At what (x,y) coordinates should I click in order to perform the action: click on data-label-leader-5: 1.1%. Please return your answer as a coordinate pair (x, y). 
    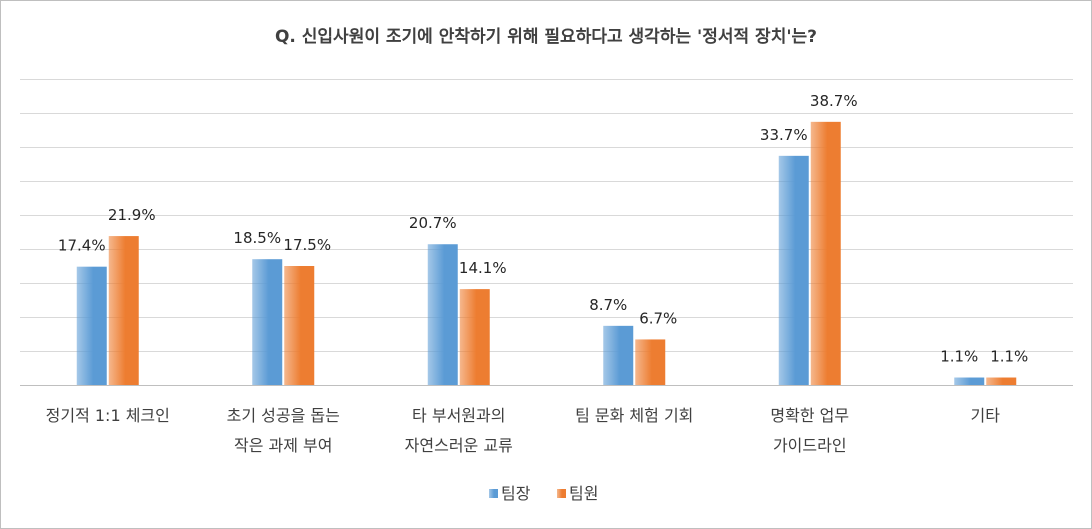
    Looking at the image, I should click on (959, 357).